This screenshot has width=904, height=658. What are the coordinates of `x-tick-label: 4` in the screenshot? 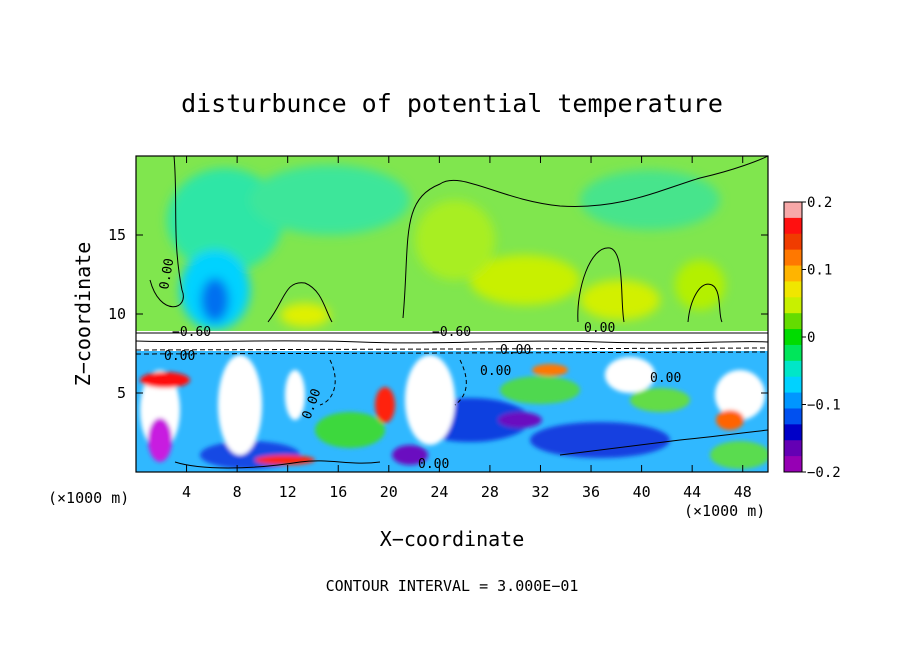 It's located at (186, 492).